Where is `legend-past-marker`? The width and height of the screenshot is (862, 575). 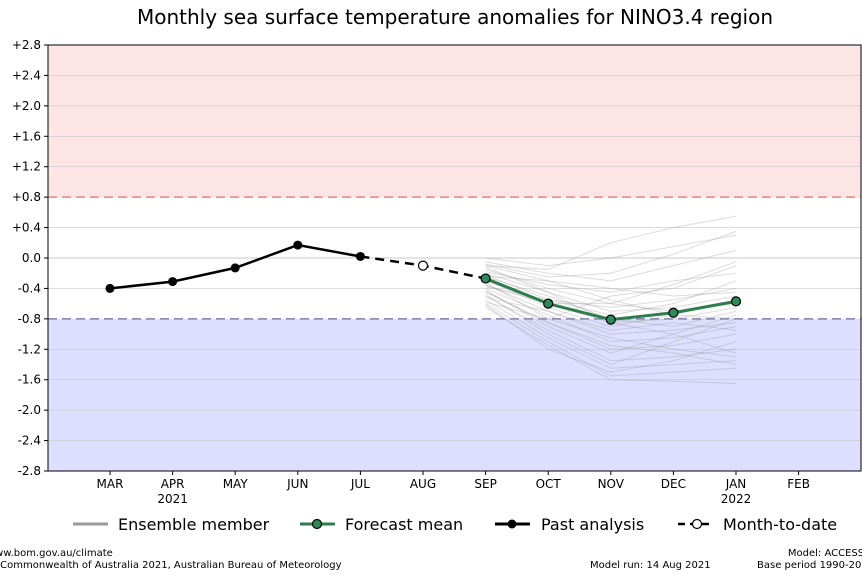
legend-past-marker is located at coordinates (512, 524).